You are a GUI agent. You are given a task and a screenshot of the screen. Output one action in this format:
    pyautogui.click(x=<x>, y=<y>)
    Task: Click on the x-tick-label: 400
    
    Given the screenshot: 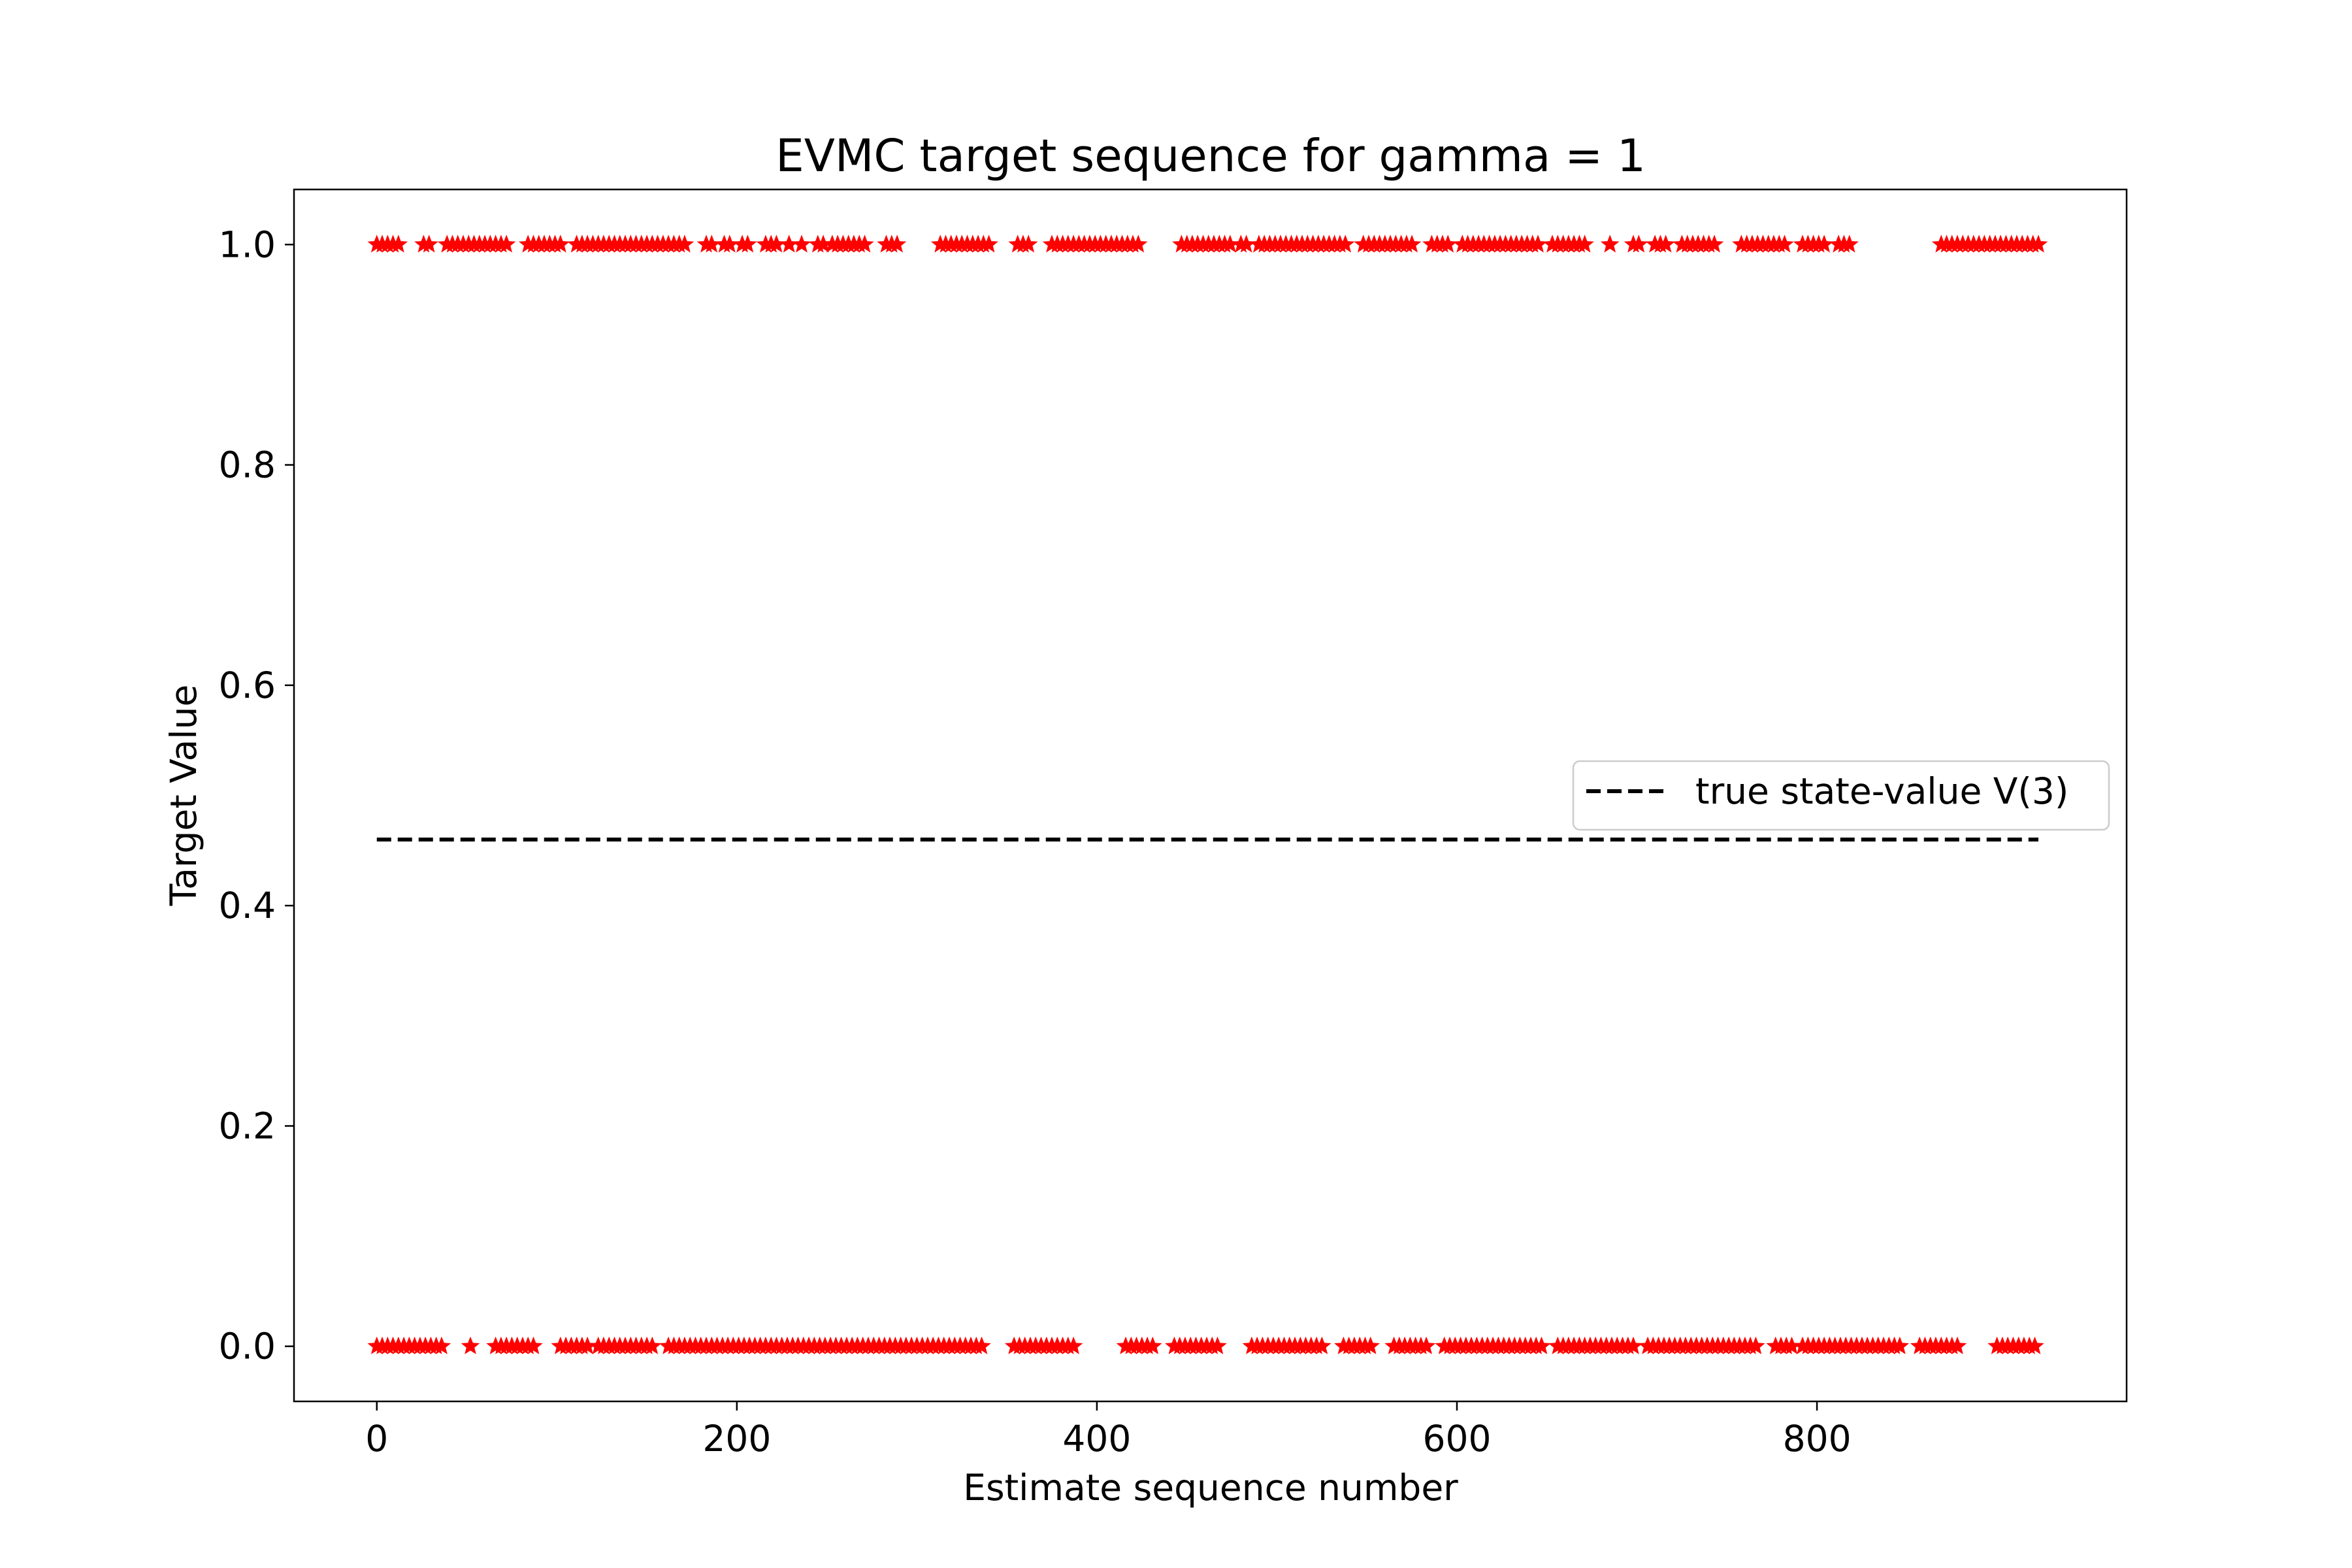 What is the action you would take?
    pyautogui.click(x=1096, y=1439)
    